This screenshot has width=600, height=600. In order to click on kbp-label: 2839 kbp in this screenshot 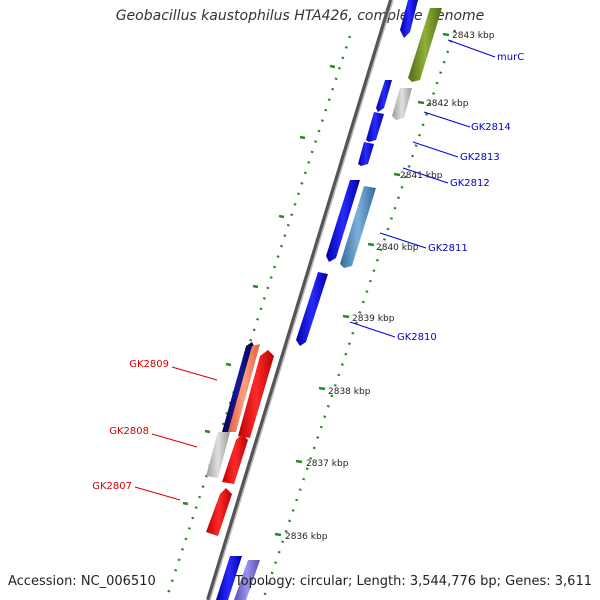, I will do `click(373, 319)`.